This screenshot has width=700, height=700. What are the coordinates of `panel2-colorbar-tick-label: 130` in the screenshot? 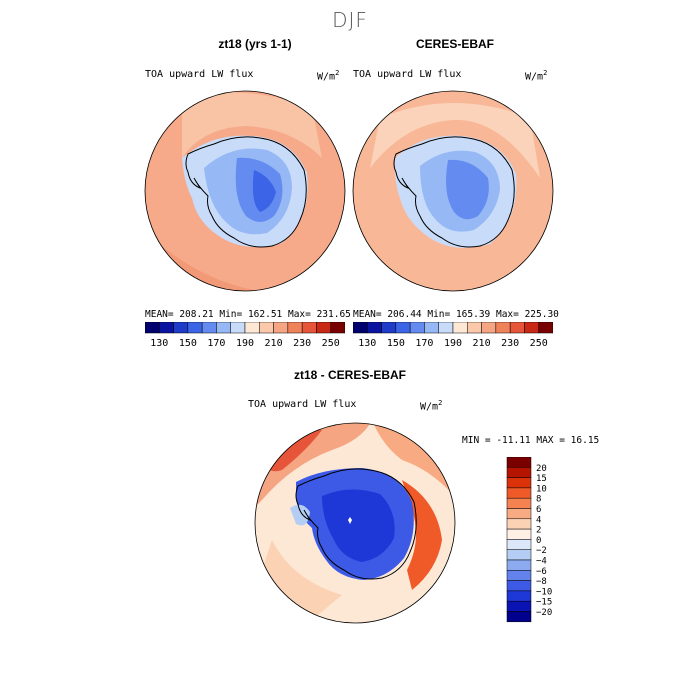 It's located at (367, 343).